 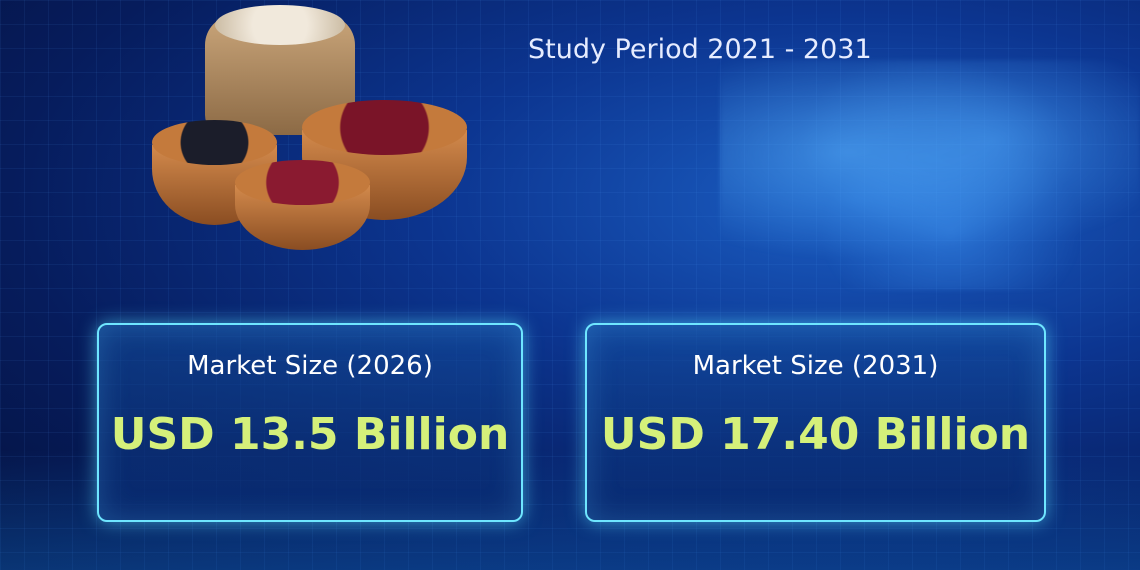 I want to click on market-size-card-2031: Market Size (2031) USD 17.40 Billion, so click(x=815, y=422).